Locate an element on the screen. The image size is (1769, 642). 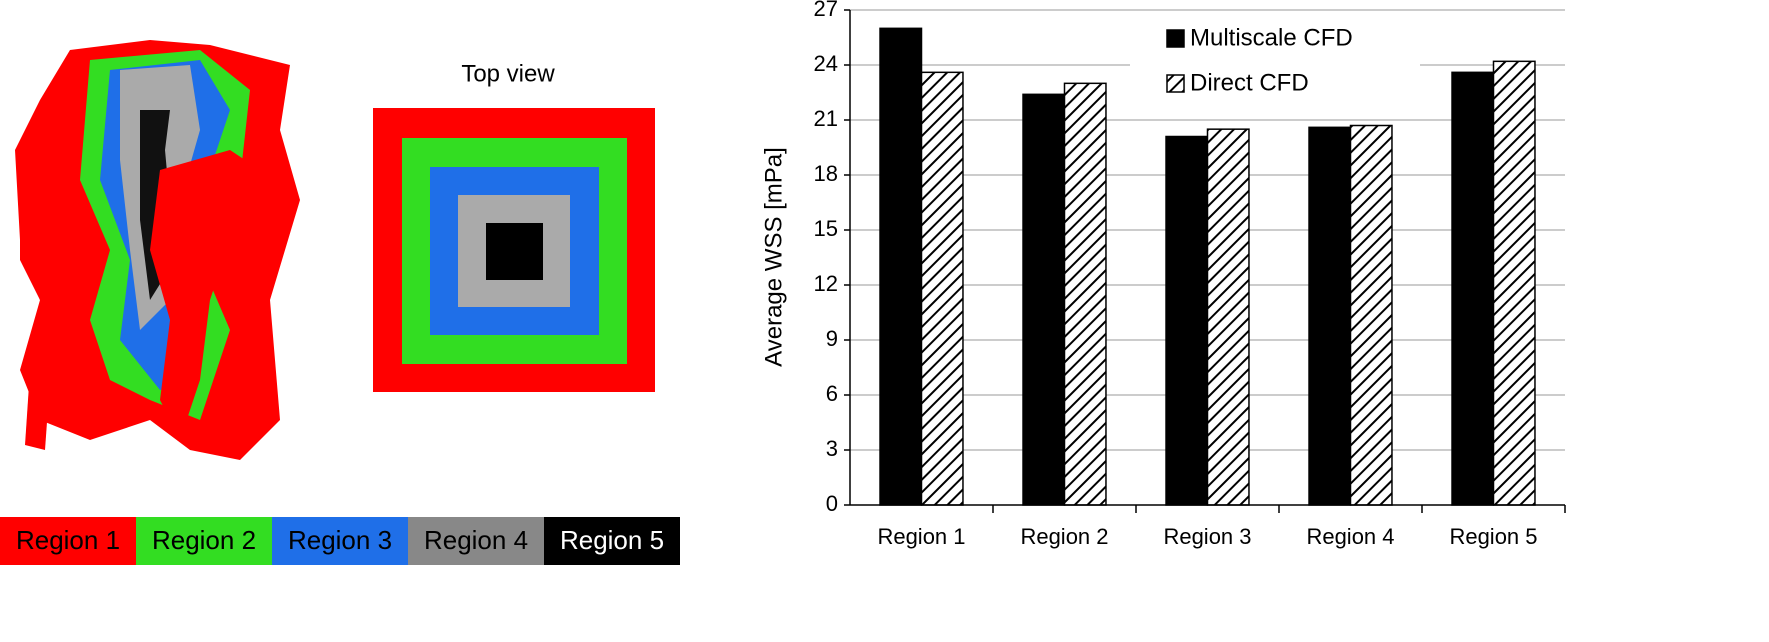
y-tick-label: 15 is located at coordinates (826, 228).